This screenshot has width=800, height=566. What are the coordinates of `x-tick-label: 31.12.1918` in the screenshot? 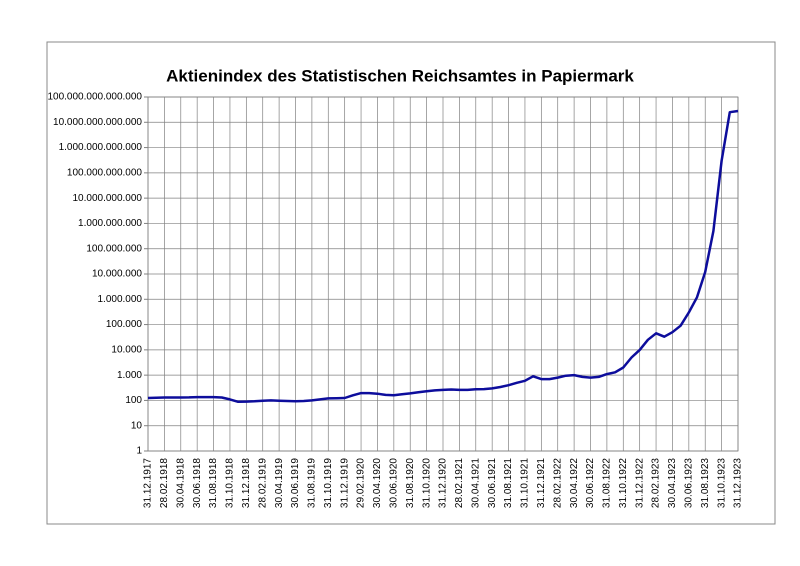 It's located at (246, 483).